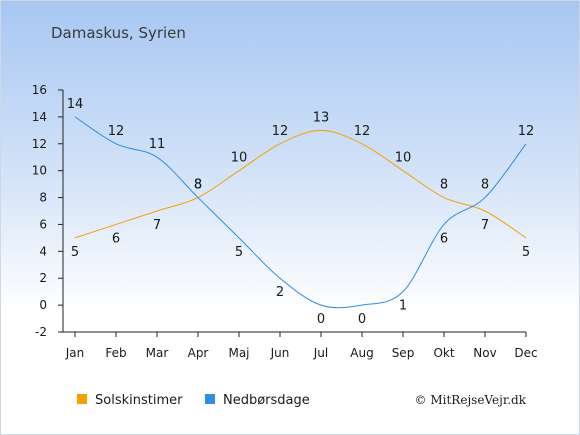 Image resolution: width=580 pixels, height=435 pixels. I want to click on x-tick-label: Apr, so click(198, 353).